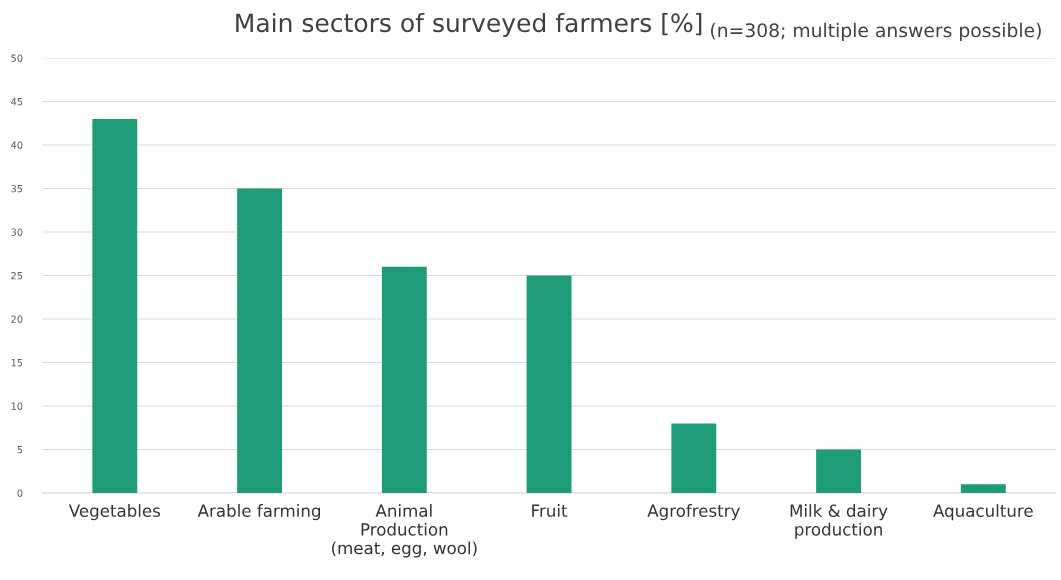 The width and height of the screenshot is (1061, 580). What do you see at coordinates (17, 102) in the screenshot?
I see `y-tick-label: 45` at bounding box center [17, 102].